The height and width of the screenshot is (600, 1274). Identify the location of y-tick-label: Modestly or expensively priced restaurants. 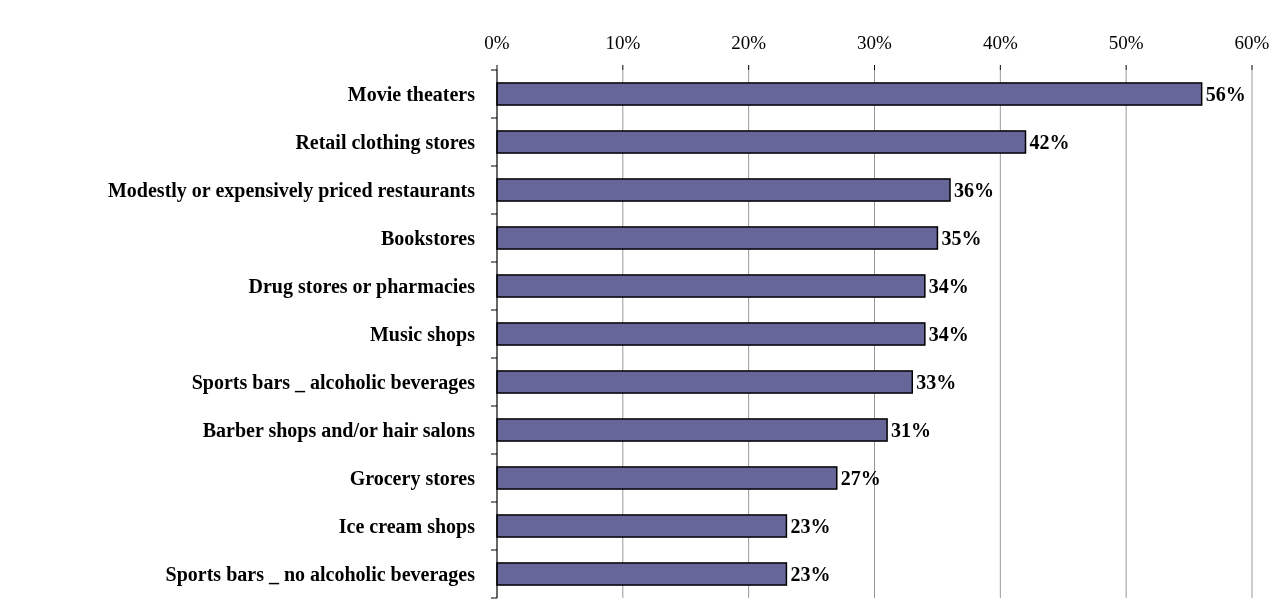
(291, 190).